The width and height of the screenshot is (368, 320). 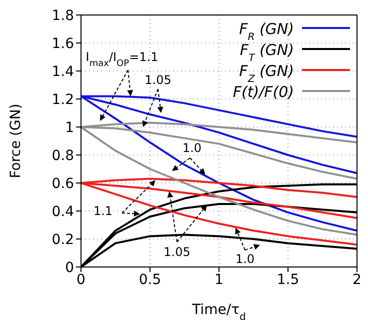 What do you see at coordinates (63, 44) in the screenshot?
I see `y-tick-label: 1.6` at bounding box center [63, 44].